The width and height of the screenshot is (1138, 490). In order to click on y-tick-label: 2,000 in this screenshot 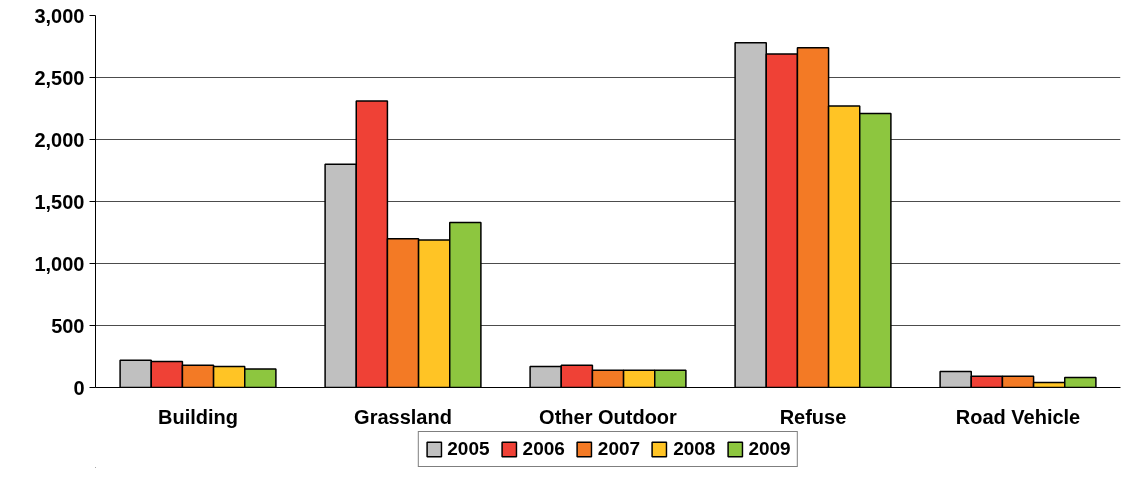, I will do `click(59, 139)`.